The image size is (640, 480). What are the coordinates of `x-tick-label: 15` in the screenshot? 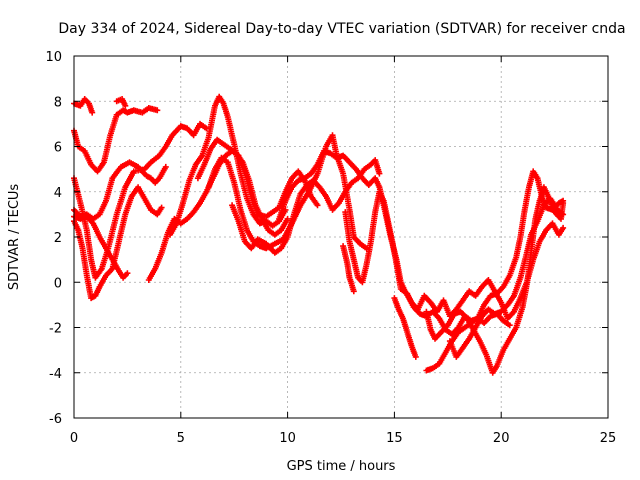 It's located at (394, 438).